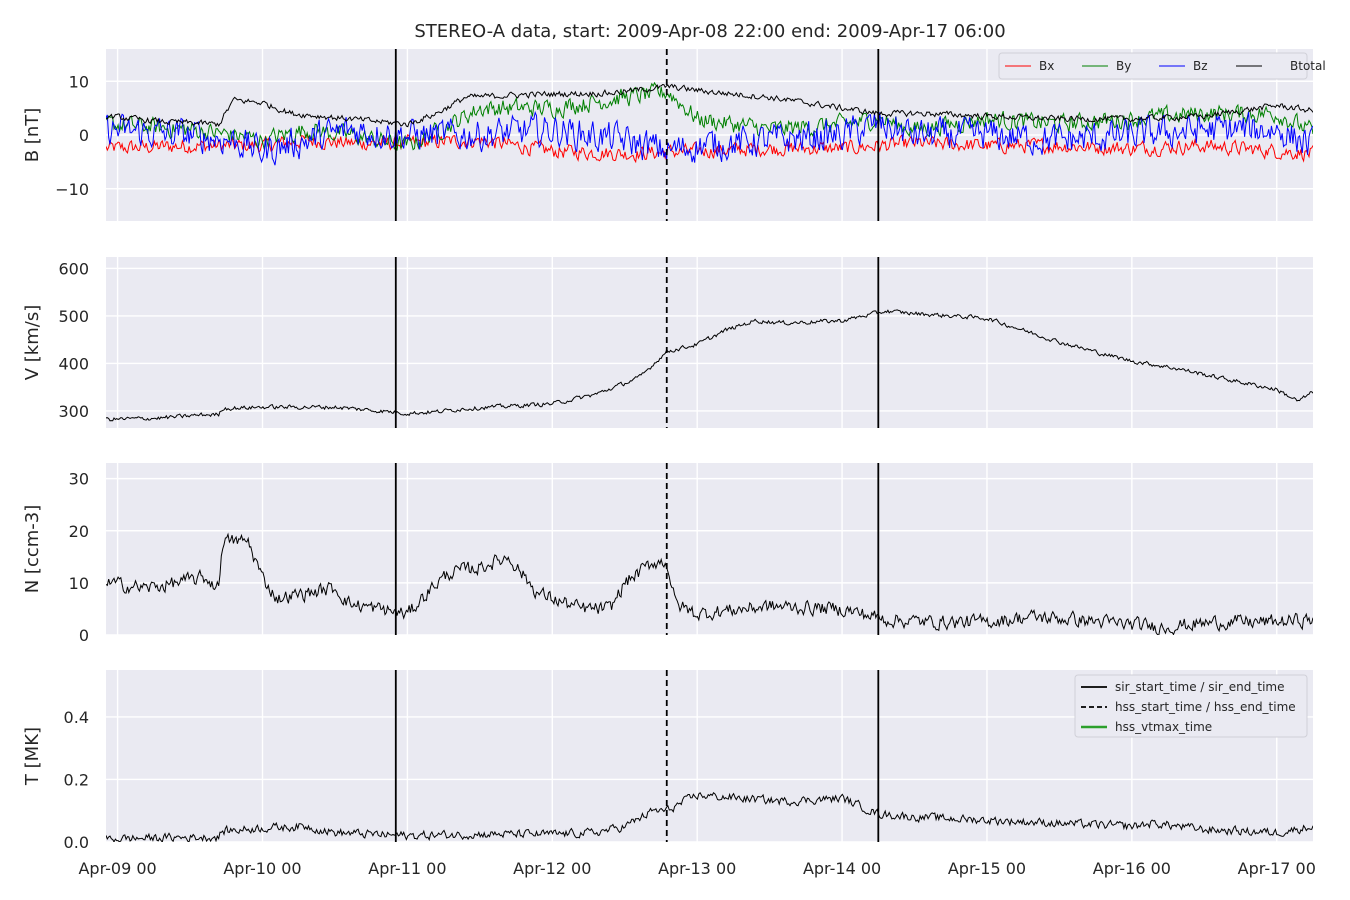 This screenshot has width=1350, height=900. I want to click on legend-label: Btotal, so click(1308, 66).